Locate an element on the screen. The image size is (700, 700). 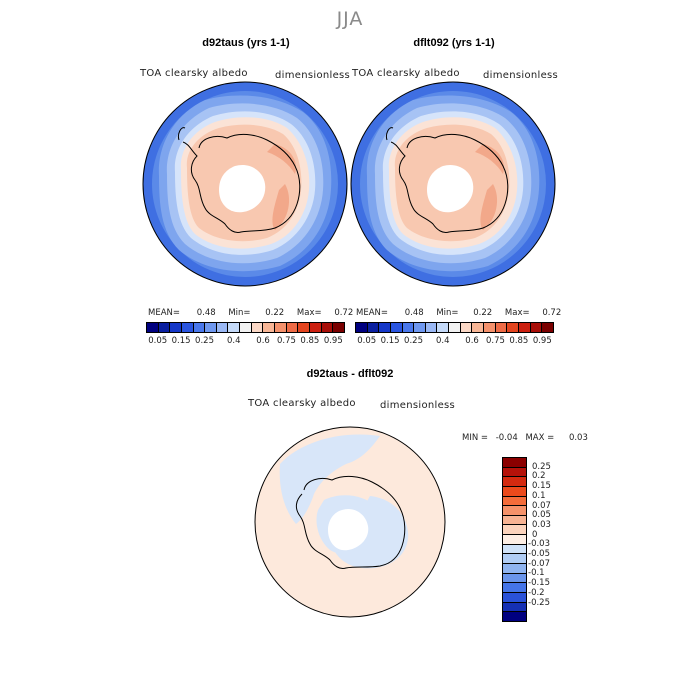
panel1-mean-label: MEAN= is located at coordinates (164, 313).